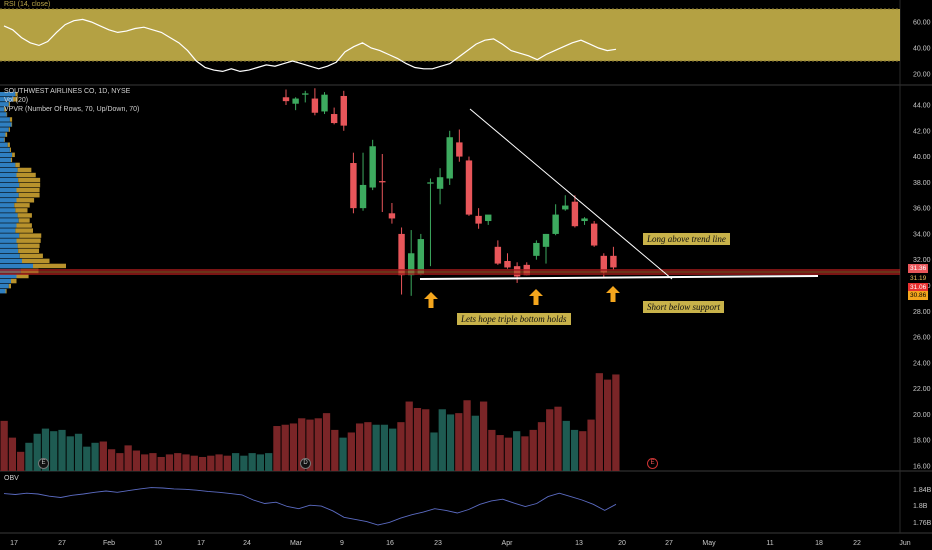  What do you see at coordinates (619, 277) in the screenshot?
I see `support-line` at bounding box center [619, 277].